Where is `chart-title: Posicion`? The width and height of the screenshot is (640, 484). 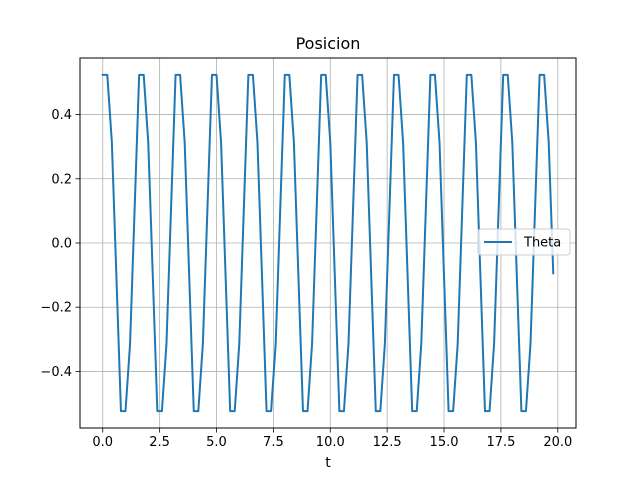 chart-title: Posicion is located at coordinates (328, 43).